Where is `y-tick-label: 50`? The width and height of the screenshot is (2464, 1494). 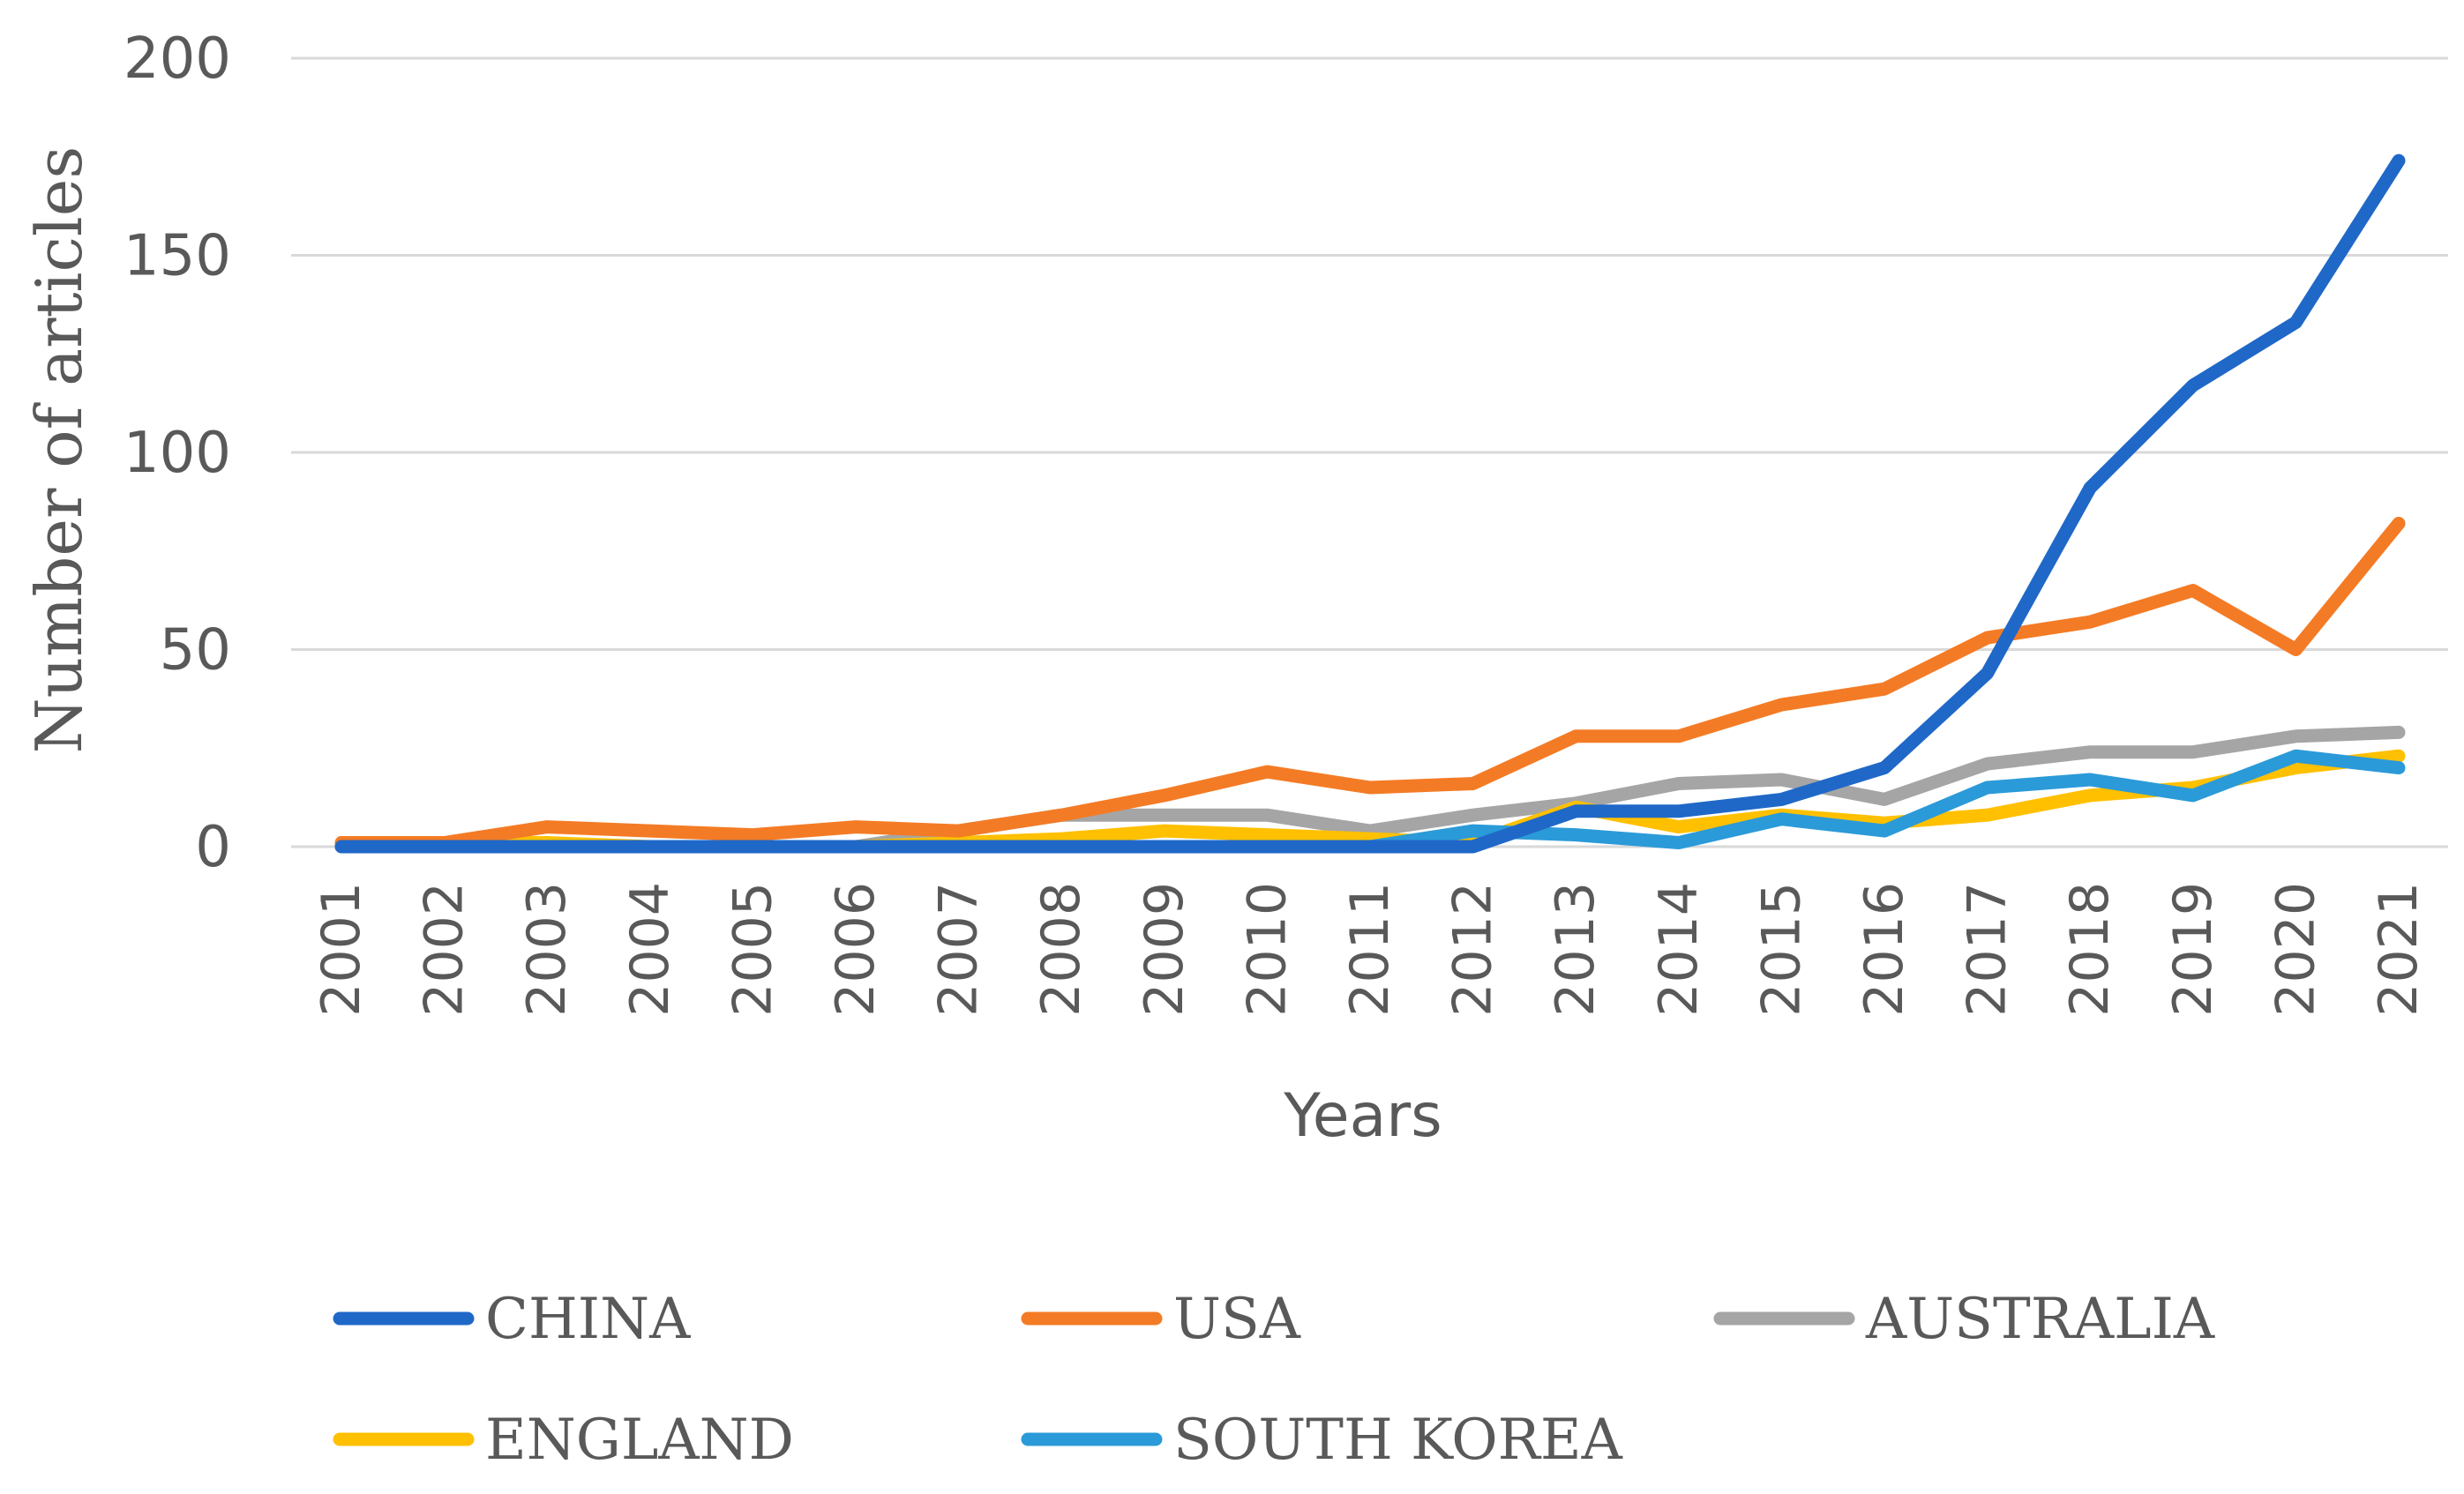
y-tick-label: 50 is located at coordinates (195, 651).